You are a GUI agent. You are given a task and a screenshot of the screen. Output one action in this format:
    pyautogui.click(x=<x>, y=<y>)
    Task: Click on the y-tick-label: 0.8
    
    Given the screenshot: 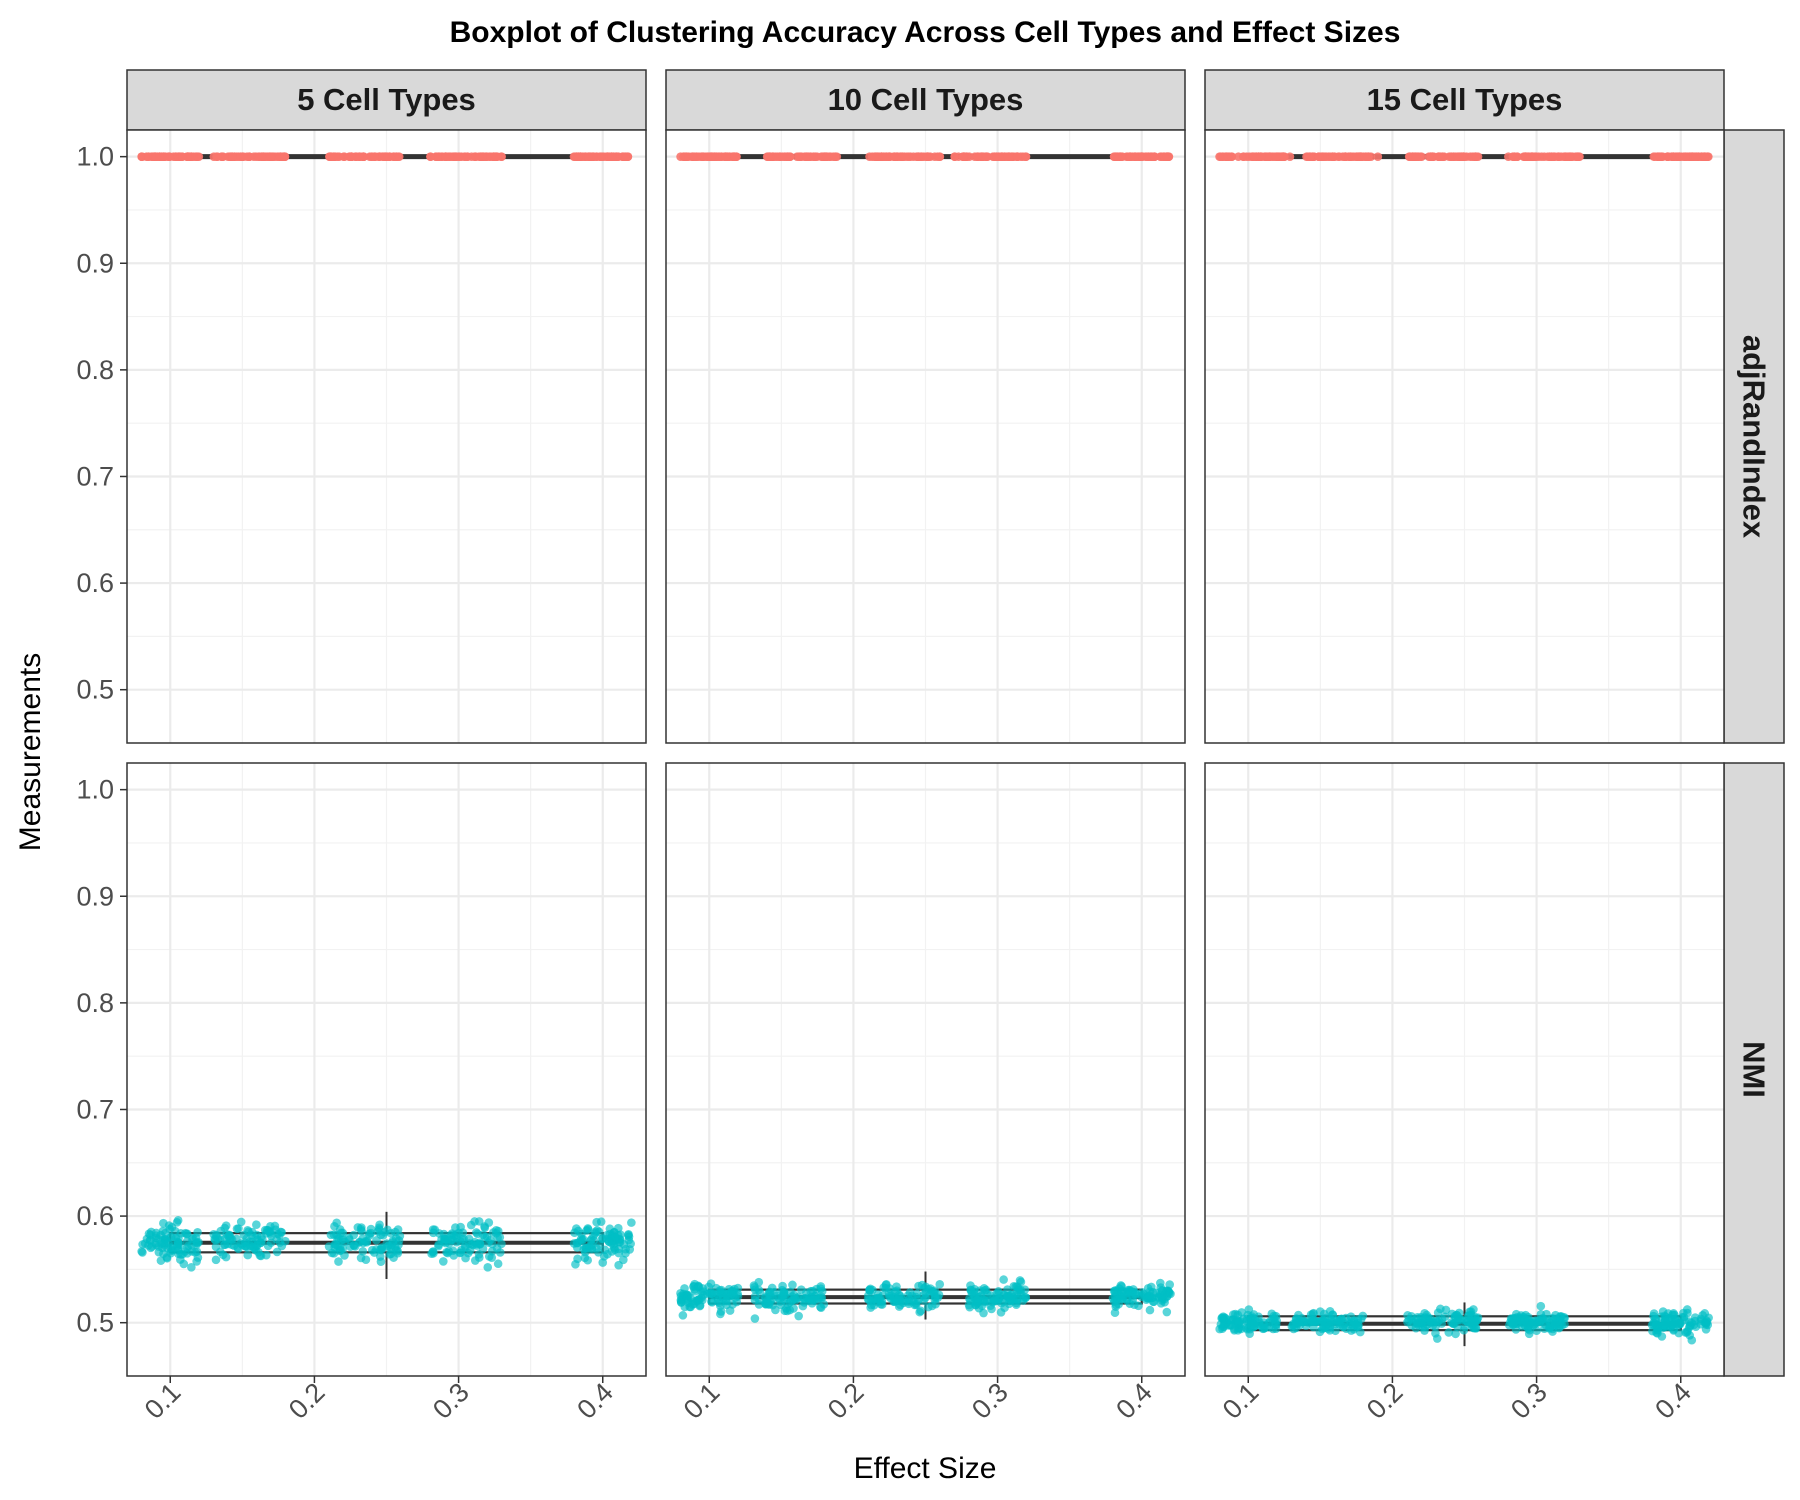 What is the action you would take?
    pyautogui.click(x=95, y=1003)
    